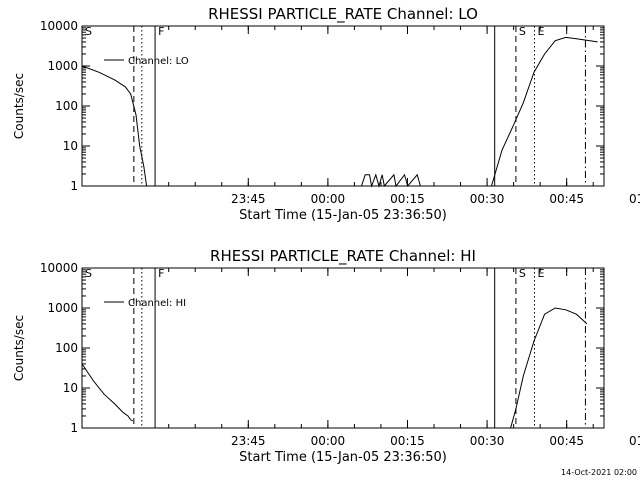  I want to click on panel-1-legend-entry: Channel: LO, so click(158, 61).